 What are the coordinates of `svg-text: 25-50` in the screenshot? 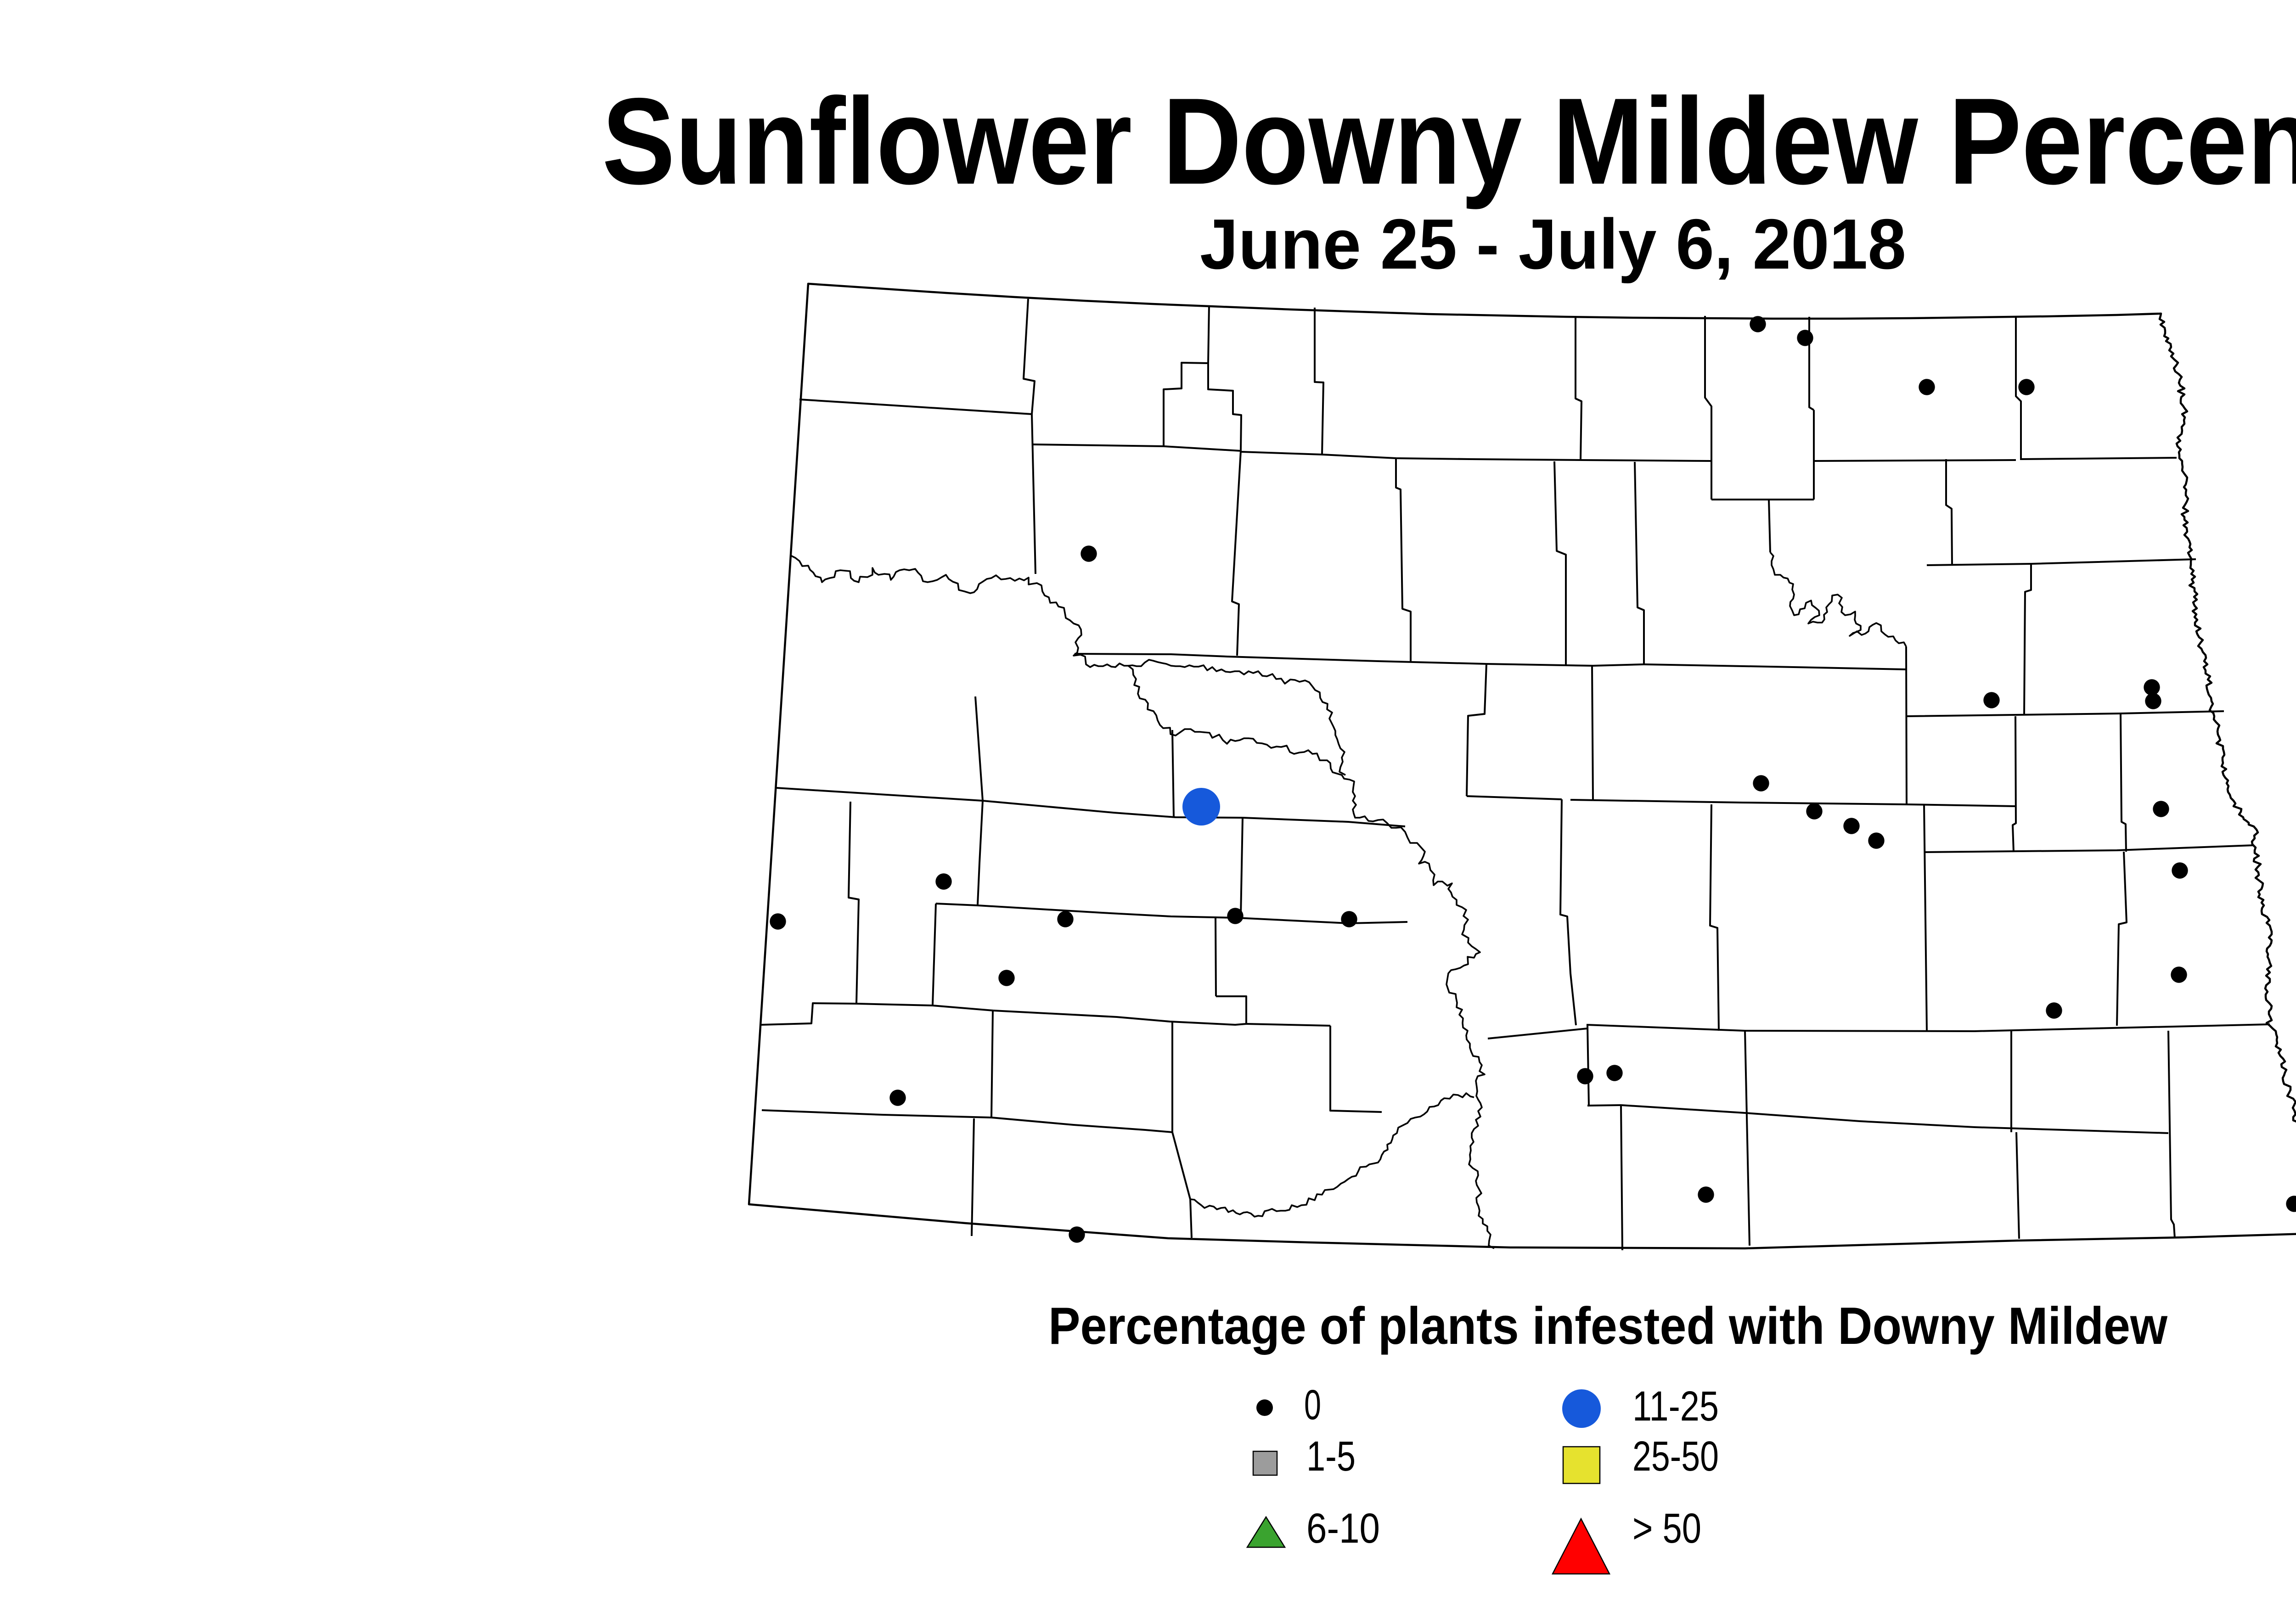 It's located at (1675, 1456).